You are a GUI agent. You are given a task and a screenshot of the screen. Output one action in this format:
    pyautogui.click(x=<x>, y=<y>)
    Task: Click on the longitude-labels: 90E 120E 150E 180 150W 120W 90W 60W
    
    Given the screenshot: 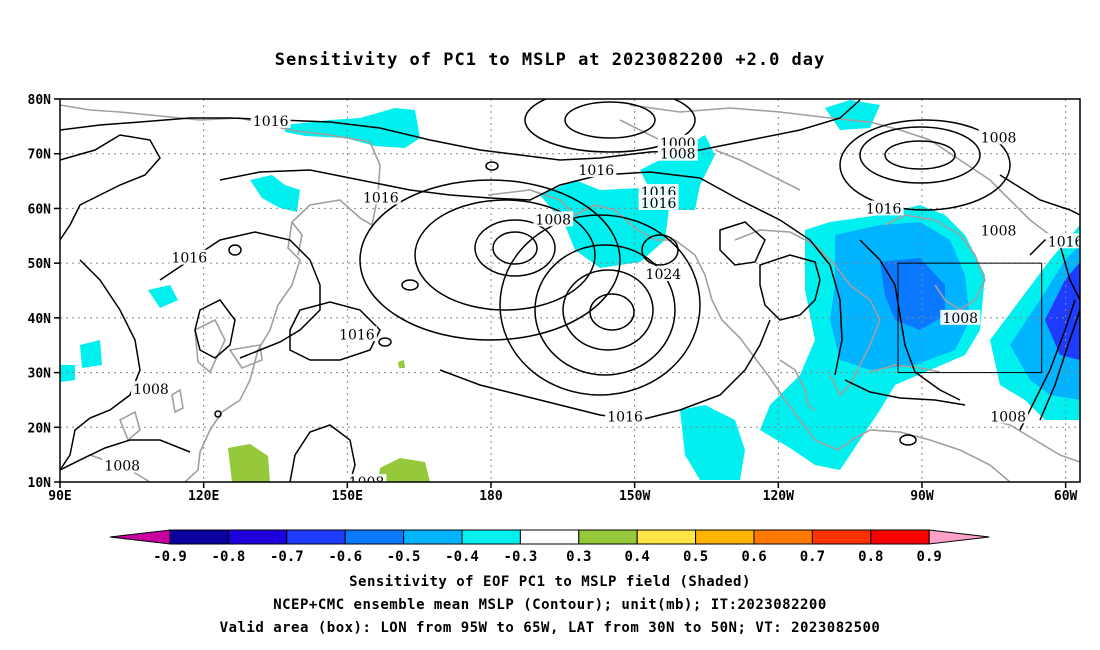 What is the action you would take?
    pyautogui.click(x=563, y=493)
    